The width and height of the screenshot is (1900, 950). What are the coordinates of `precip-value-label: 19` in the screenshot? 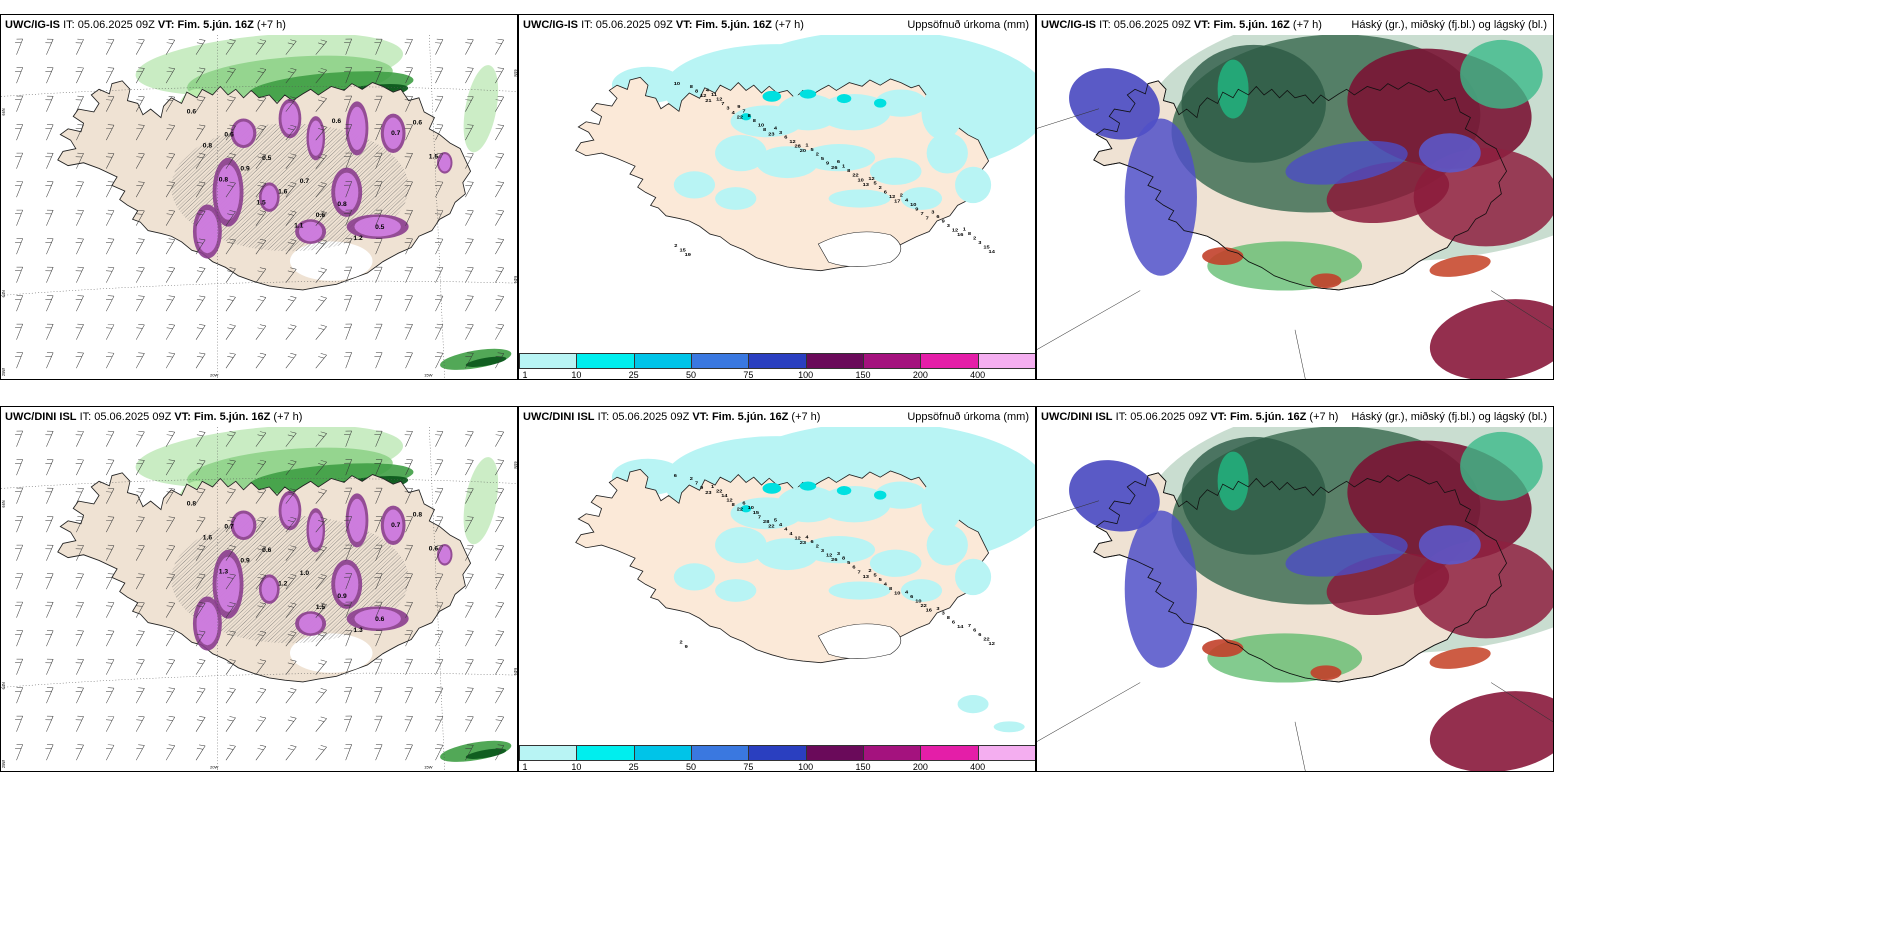 It's located at (688, 255).